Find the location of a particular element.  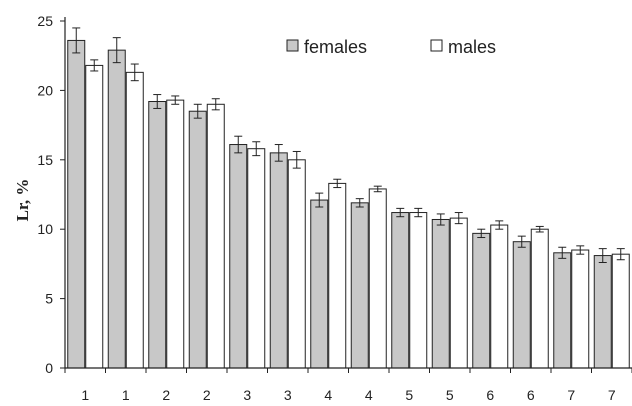

y-tick-label: 5 is located at coordinates (49, 299).